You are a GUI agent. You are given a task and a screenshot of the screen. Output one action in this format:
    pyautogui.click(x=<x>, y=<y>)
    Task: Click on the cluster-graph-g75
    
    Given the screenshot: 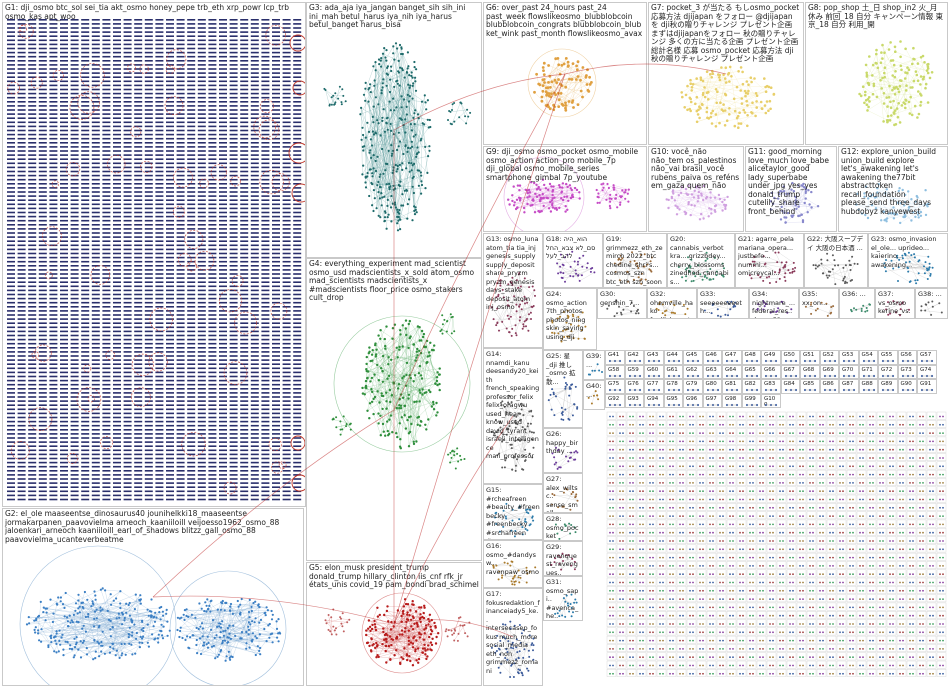 What is the action you would take?
    pyautogui.click(x=615, y=390)
    